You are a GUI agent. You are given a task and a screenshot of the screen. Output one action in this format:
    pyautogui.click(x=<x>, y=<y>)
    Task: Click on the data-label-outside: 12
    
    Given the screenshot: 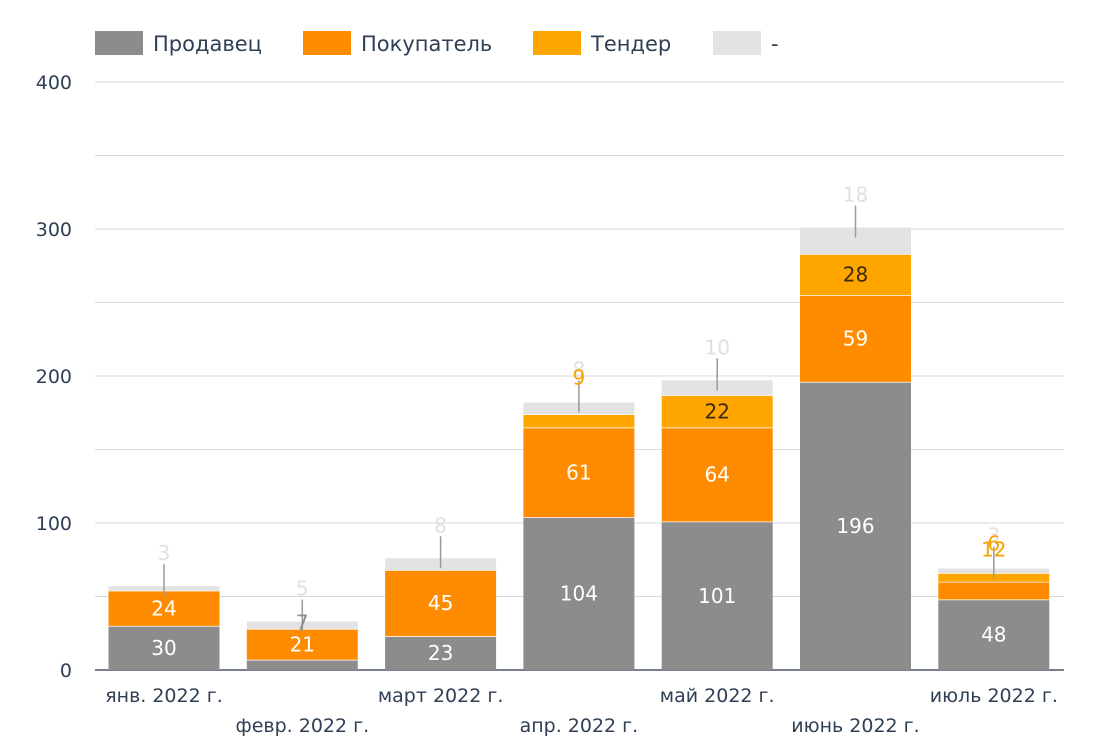 What is the action you would take?
    pyautogui.click(x=993, y=550)
    